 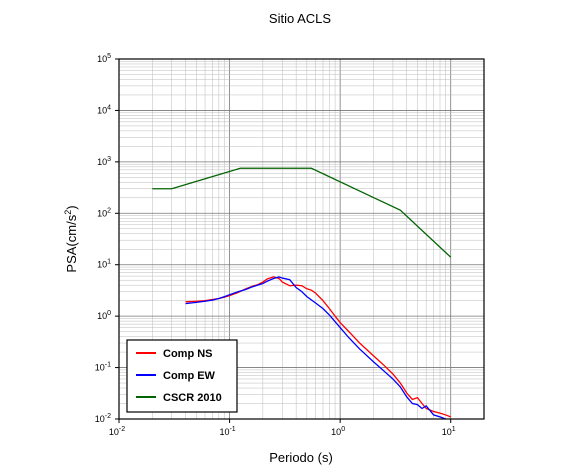 I want to click on y-tick-label: 10⁻², so click(x=103, y=418).